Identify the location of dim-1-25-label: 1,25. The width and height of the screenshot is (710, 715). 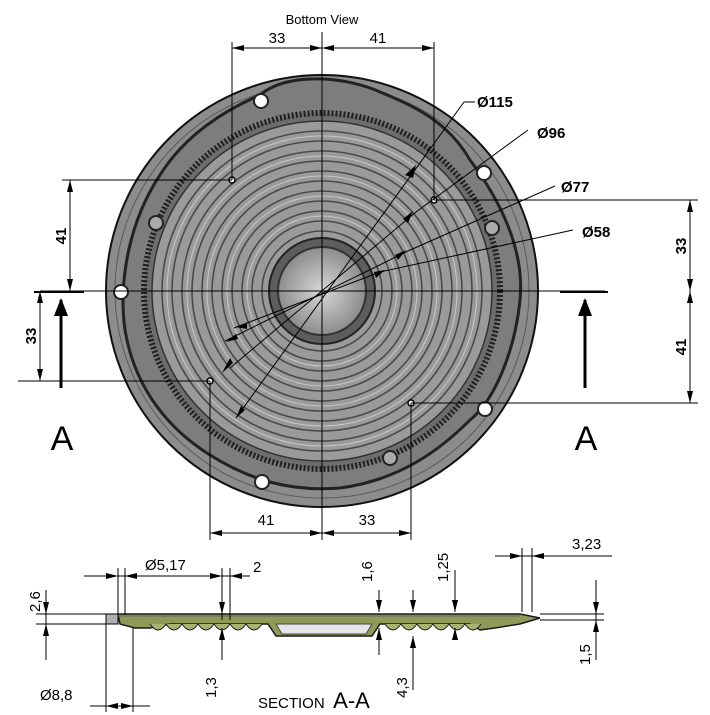
(443, 567).